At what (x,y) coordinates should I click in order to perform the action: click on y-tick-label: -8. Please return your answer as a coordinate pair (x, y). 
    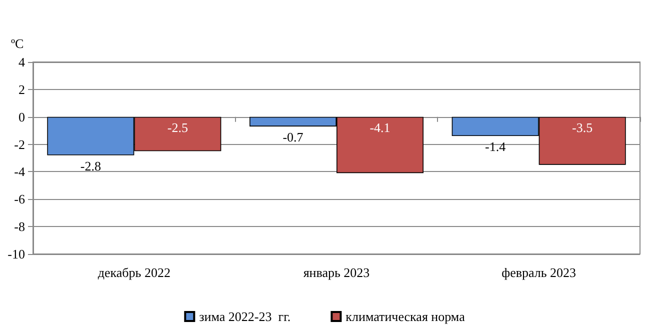
    Looking at the image, I should click on (19, 226).